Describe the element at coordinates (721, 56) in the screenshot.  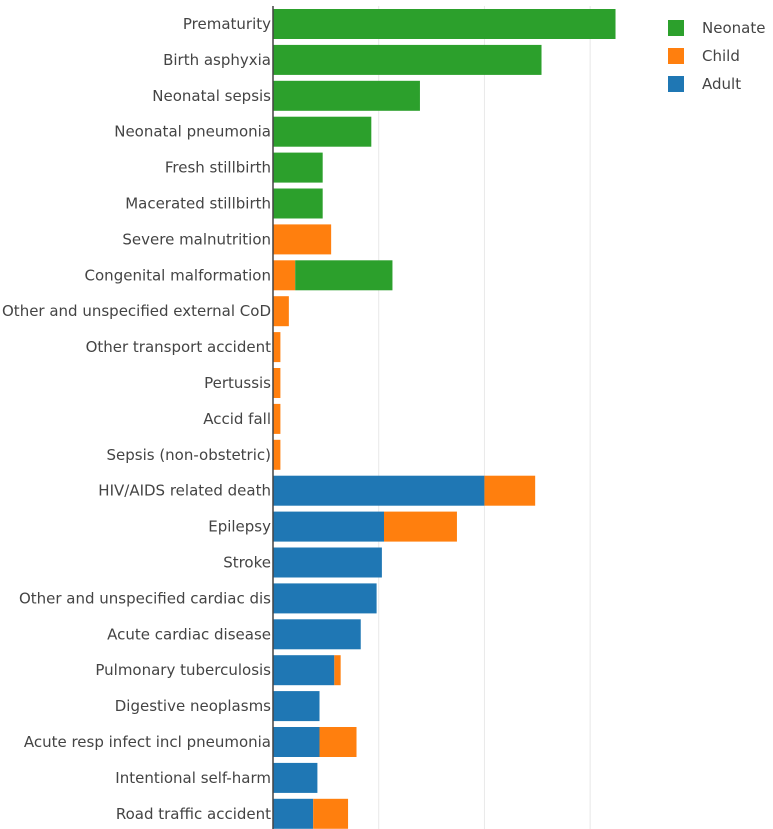
I see `legend-label: Child` at that location.